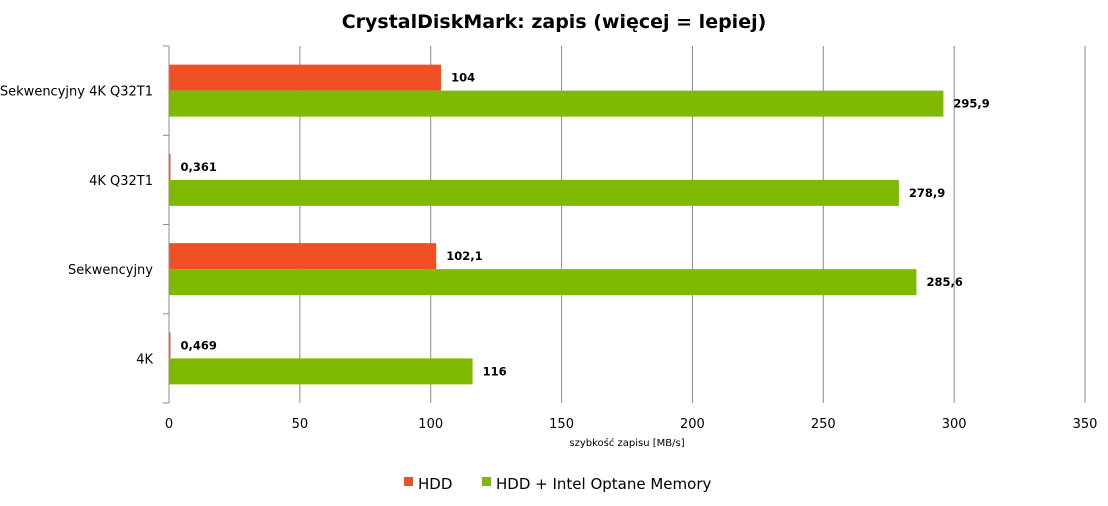 Image resolution: width=1108 pixels, height=506 pixels. I want to click on category-label: Sekwencyjny, so click(110, 270).